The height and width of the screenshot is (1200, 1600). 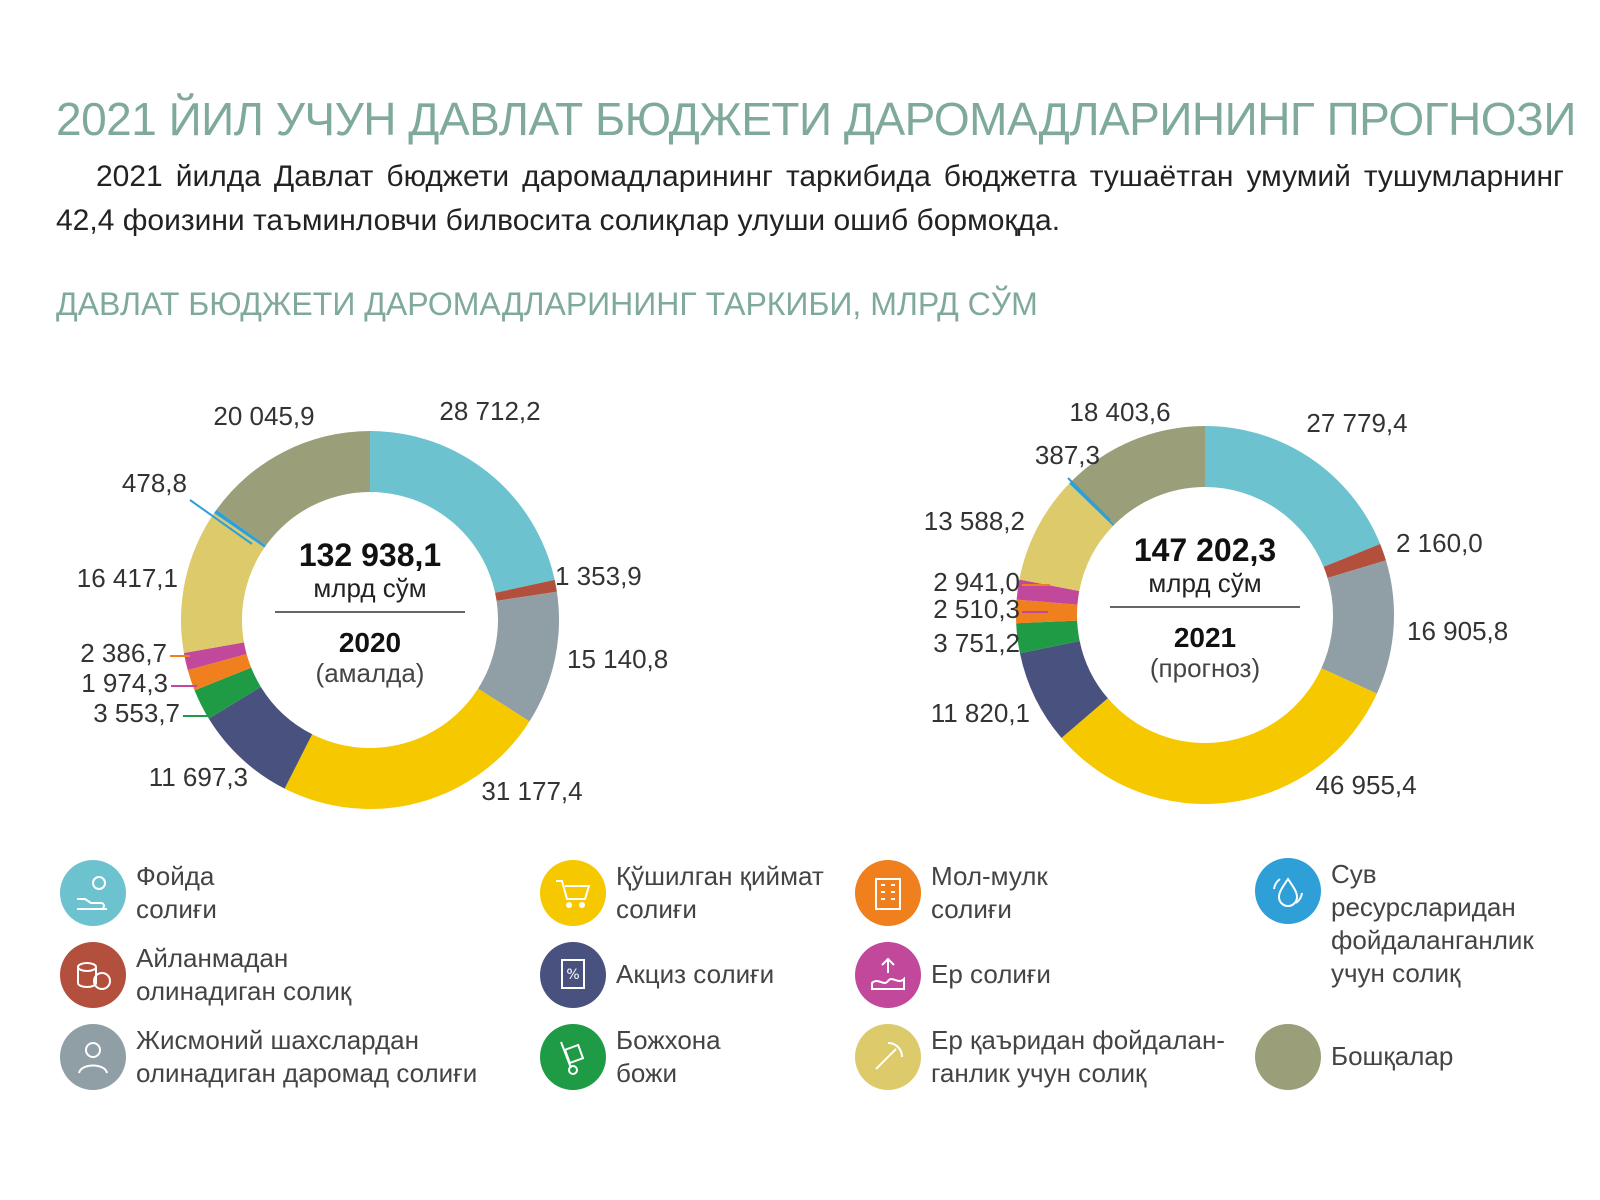 What do you see at coordinates (1205, 550) in the screenshot?
I see `center-total: 147 202,3` at bounding box center [1205, 550].